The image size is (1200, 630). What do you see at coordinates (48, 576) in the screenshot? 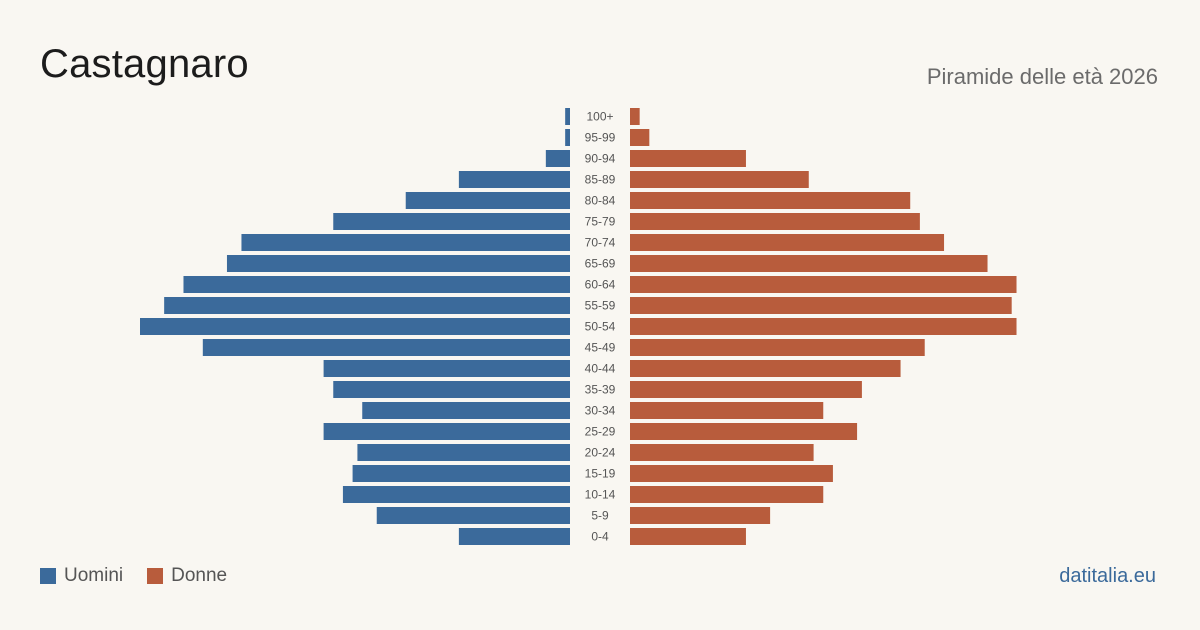
I see `legend-swatch-men` at bounding box center [48, 576].